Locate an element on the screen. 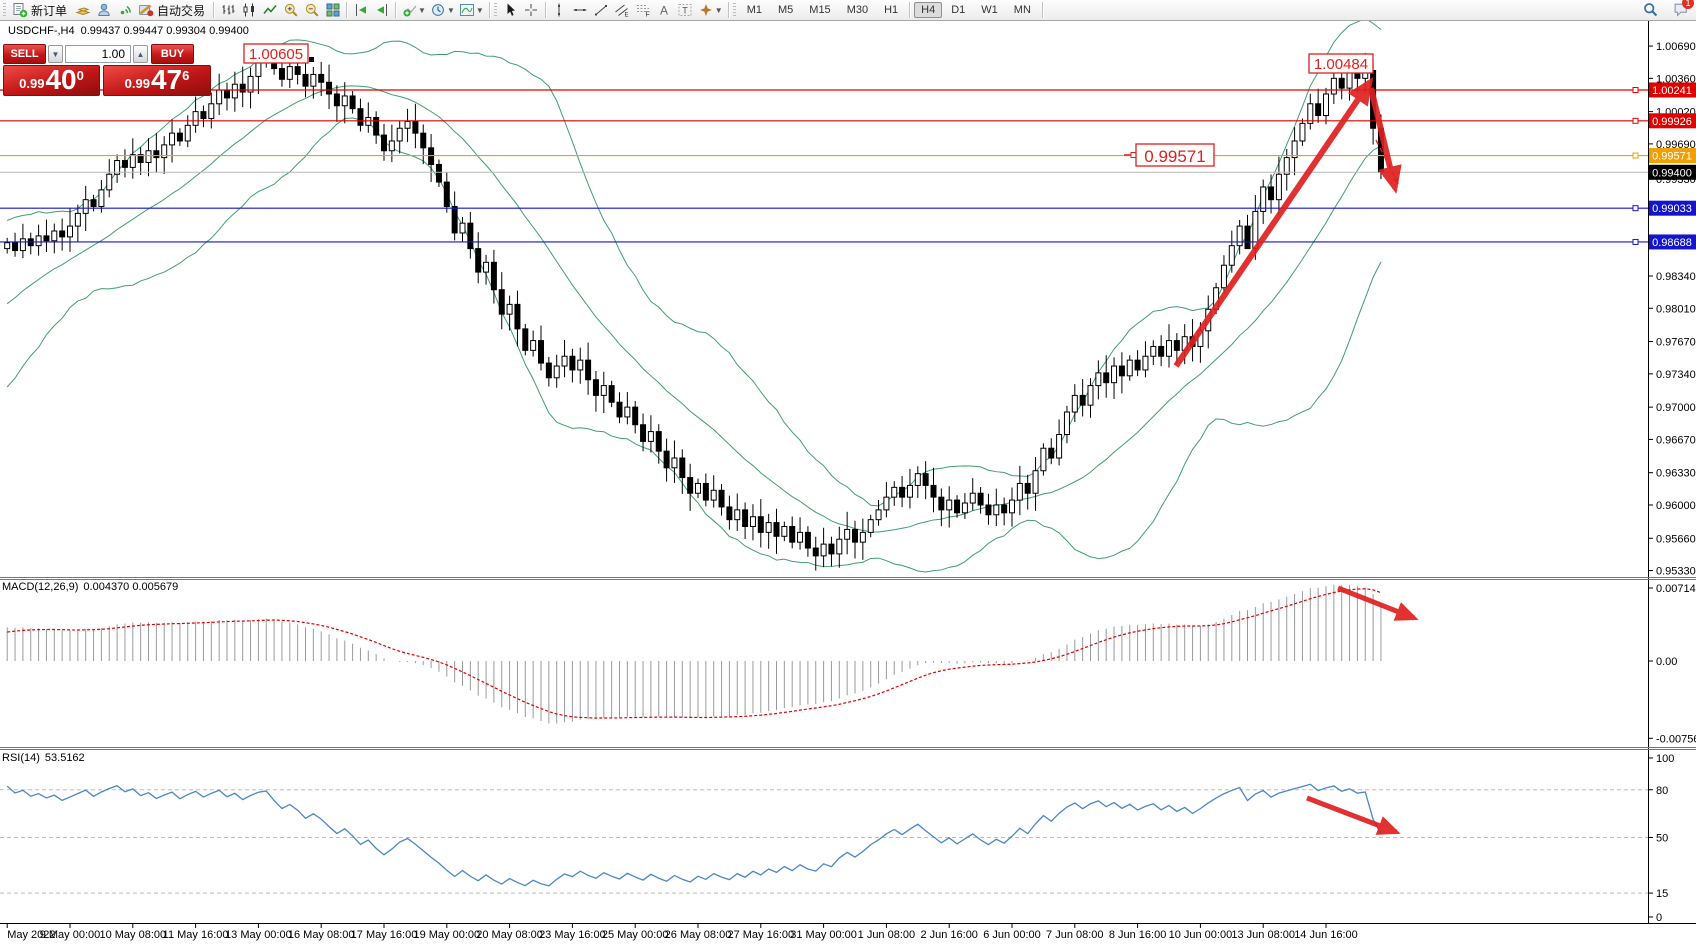  timeframe-m15-button: M15 is located at coordinates (820, 10).